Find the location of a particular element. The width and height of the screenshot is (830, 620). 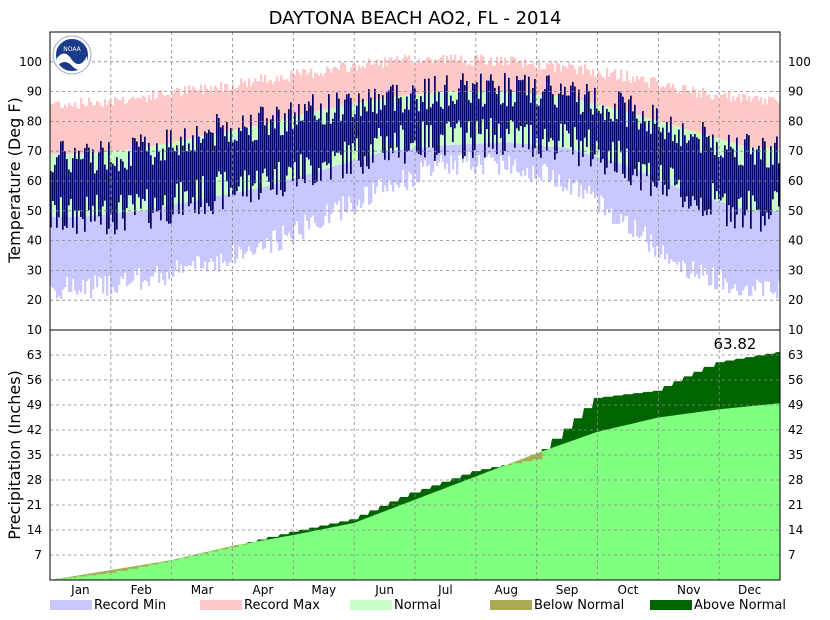

precip-tick-label-right: 63 is located at coordinates (795, 355).